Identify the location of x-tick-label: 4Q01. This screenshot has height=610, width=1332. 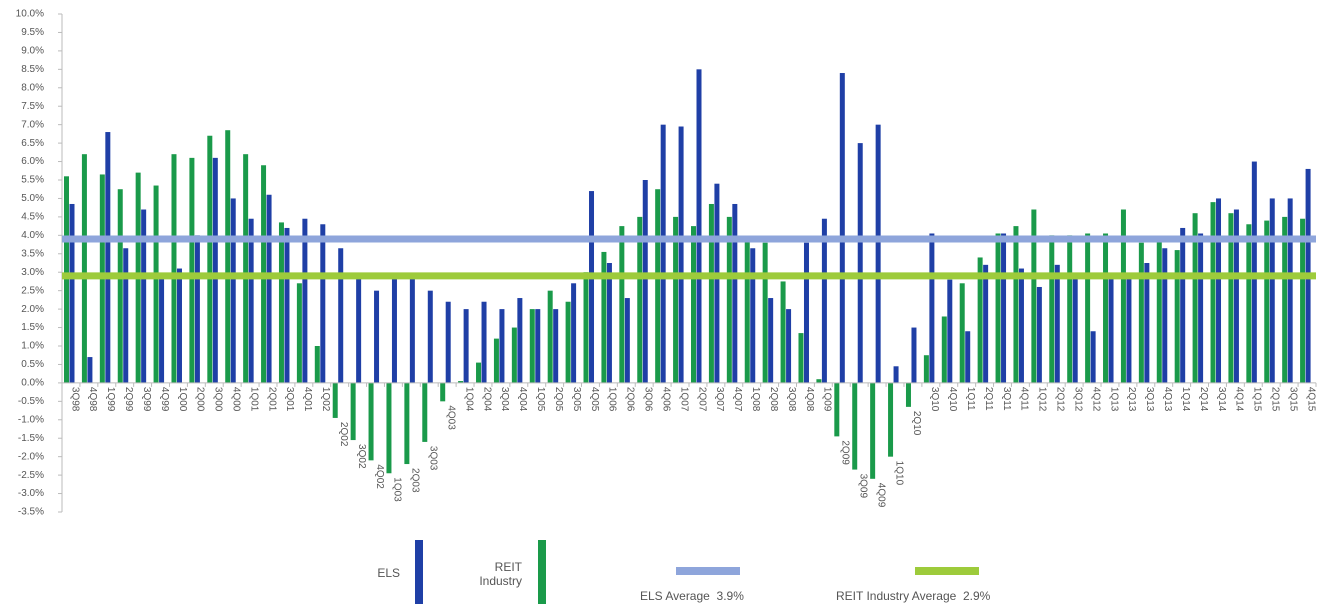
(307, 399).